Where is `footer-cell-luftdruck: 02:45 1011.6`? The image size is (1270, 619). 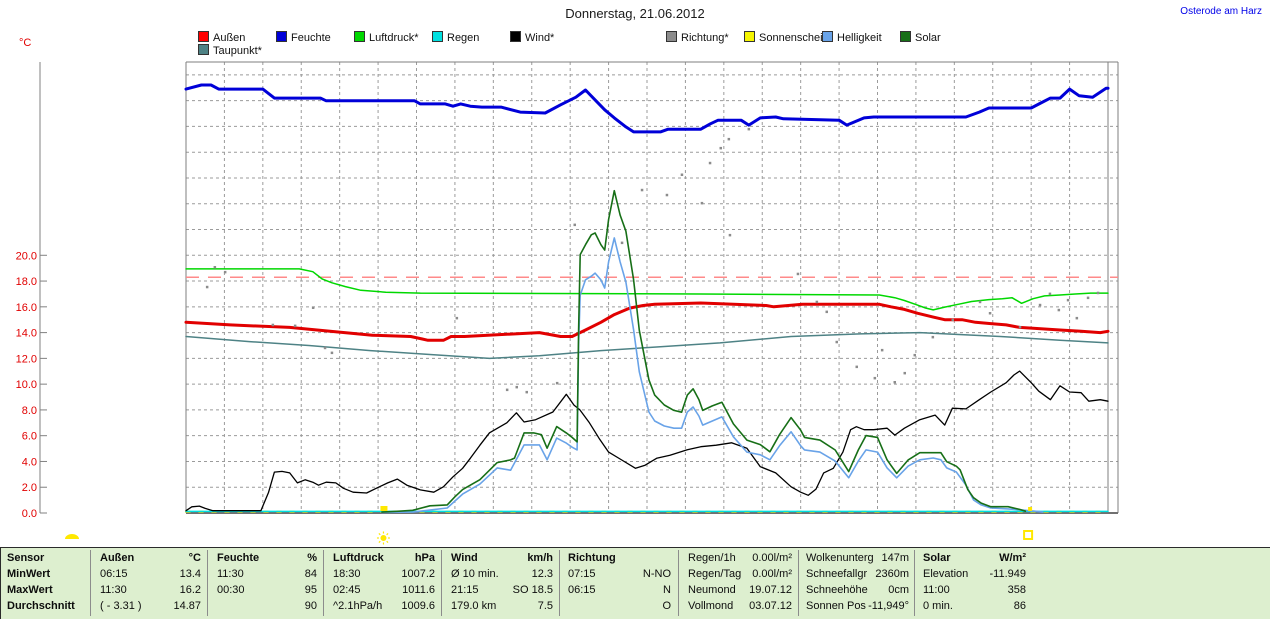 footer-cell-luftdruck: 02:45 1011.6 is located at coordinates (383, 590).